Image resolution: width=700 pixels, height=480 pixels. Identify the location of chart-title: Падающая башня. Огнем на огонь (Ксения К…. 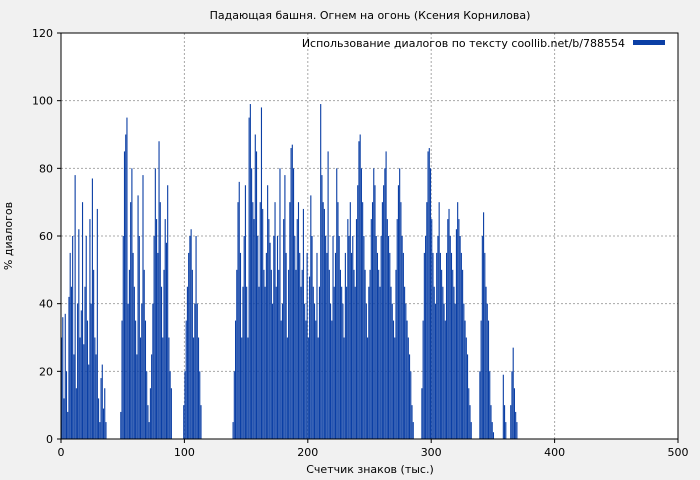
(370, 15).